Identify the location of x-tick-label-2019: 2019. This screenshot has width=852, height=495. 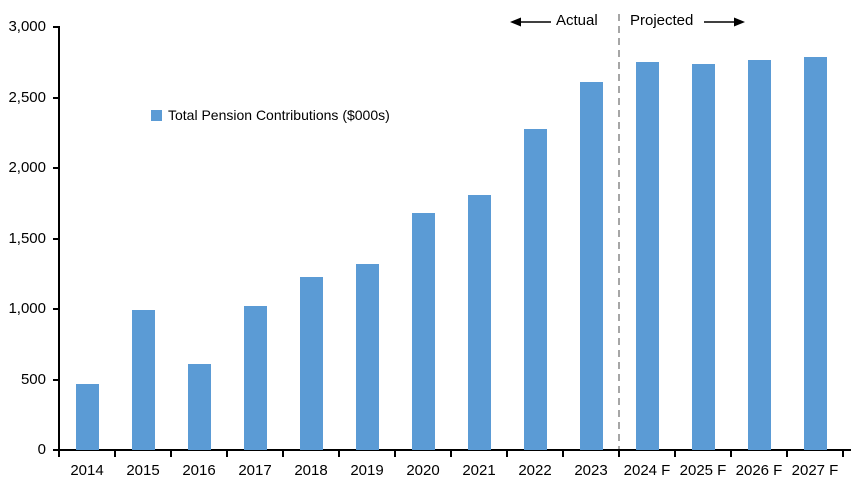
(367, 470).